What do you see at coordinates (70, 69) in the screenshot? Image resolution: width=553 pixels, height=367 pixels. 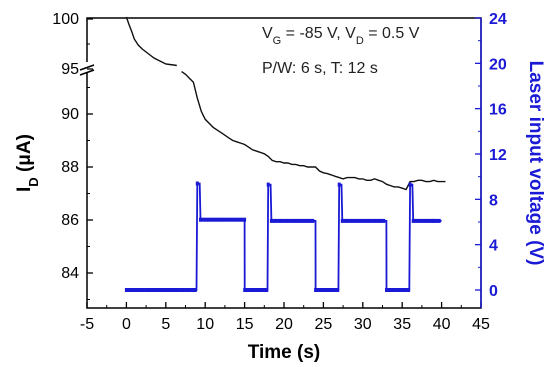 I see `y-left-tick-label-0: 95` at bounding box center [70, 69].